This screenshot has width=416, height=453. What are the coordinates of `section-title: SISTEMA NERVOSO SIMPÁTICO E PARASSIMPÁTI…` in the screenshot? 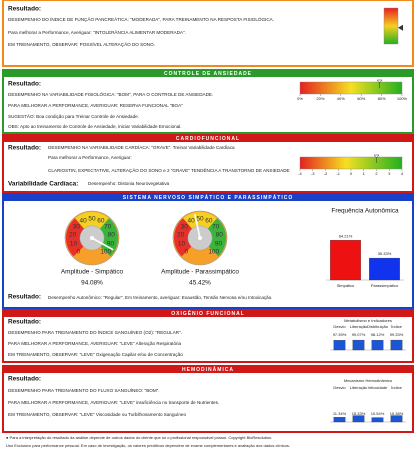 It's located at (208, 197).